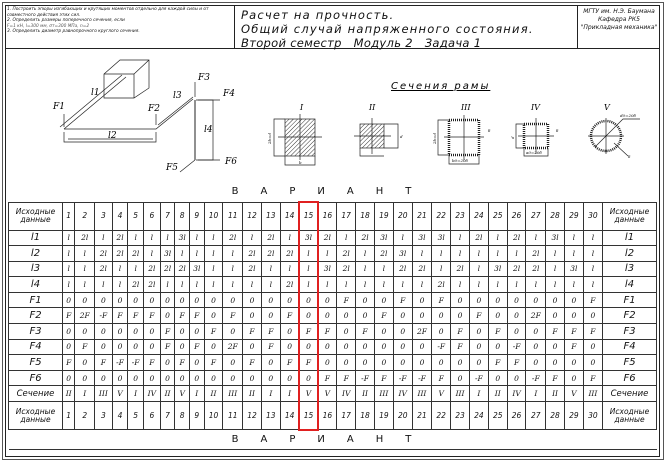  I want to click on sections-title: Сечения рамы, so click(440, 86).